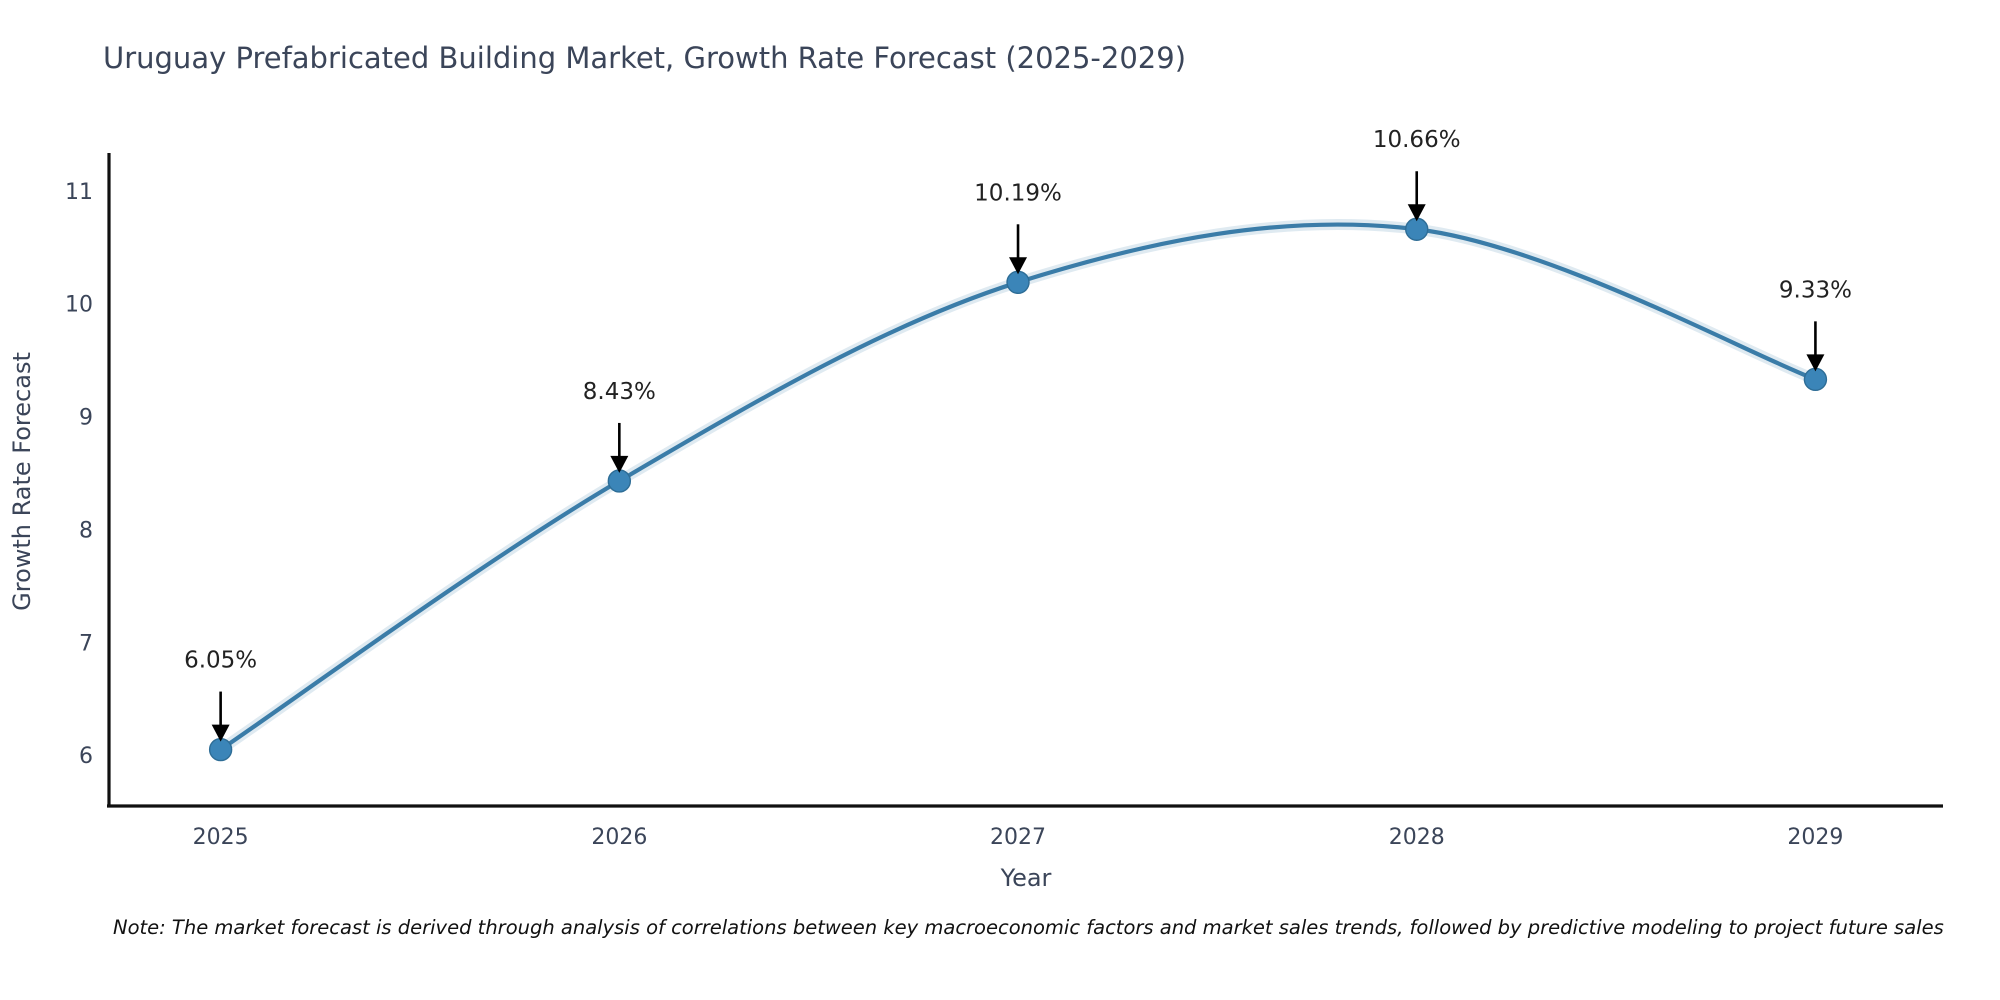 This screenshot has width=2000, height=1000. I want to click on data-point-value-label: 10.19%, so click(1018, 193).